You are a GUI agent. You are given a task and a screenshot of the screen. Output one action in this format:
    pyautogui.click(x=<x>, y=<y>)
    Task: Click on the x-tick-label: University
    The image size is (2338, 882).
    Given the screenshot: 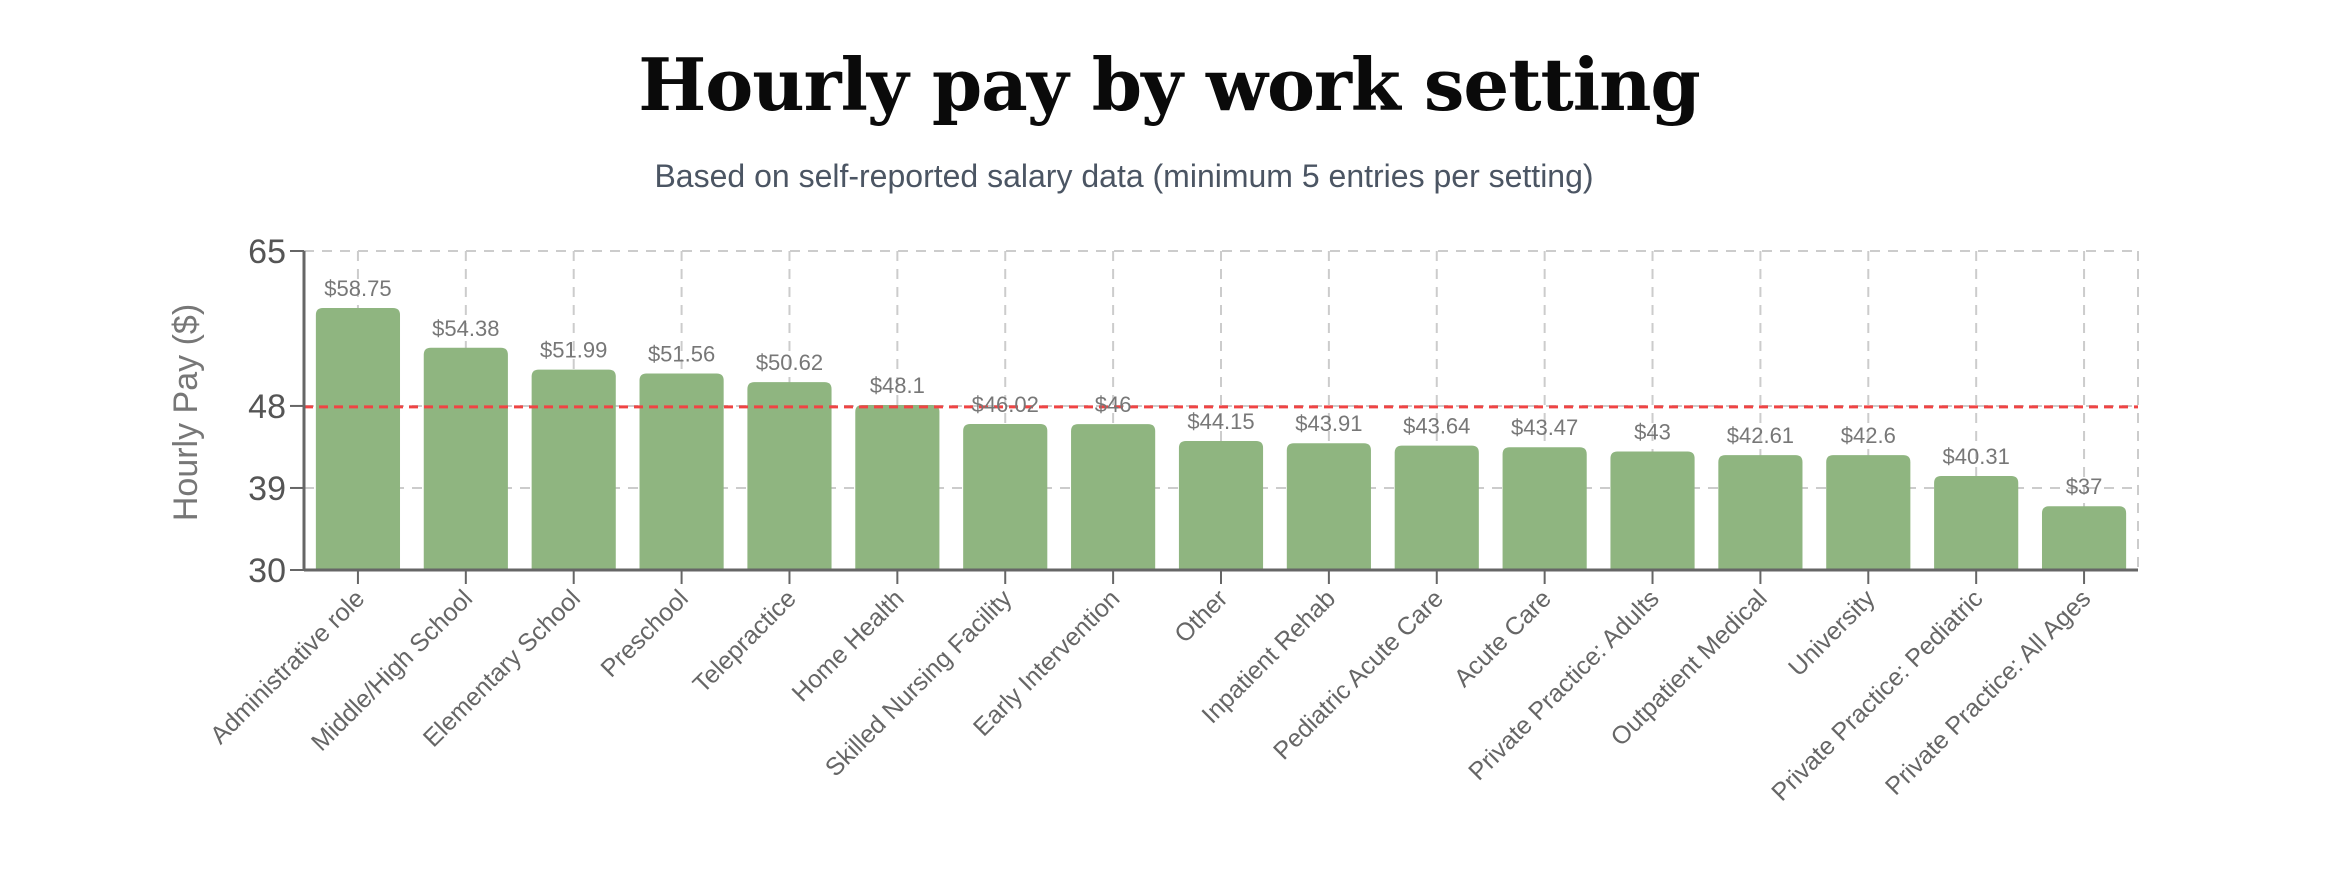 What is the action you would take?
    pyautogui.click(x=1832, y=633)
    